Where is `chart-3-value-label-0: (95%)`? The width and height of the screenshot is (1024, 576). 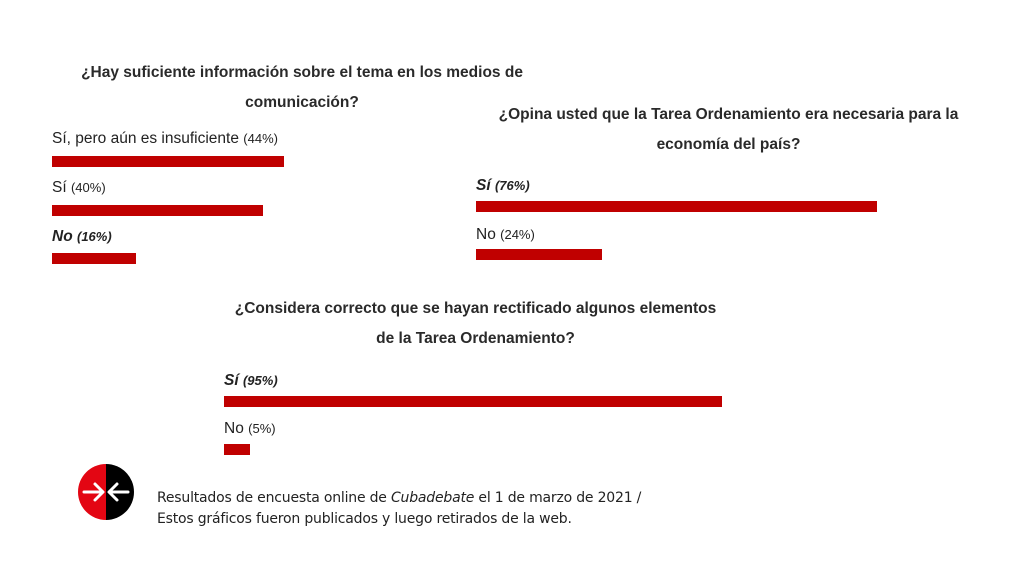
chart-3-value-label-0: (95%) is located at coordinates (260, 380).